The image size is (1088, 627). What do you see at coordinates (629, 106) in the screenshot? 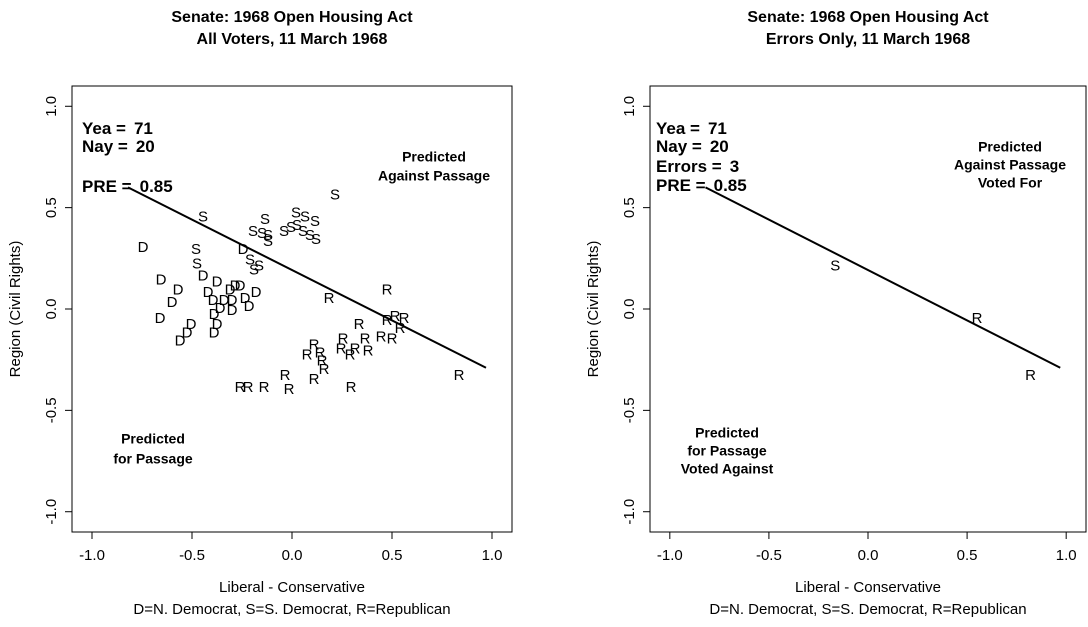
I see `y-tick-label: 1.0` at bounding box center [629, 106].